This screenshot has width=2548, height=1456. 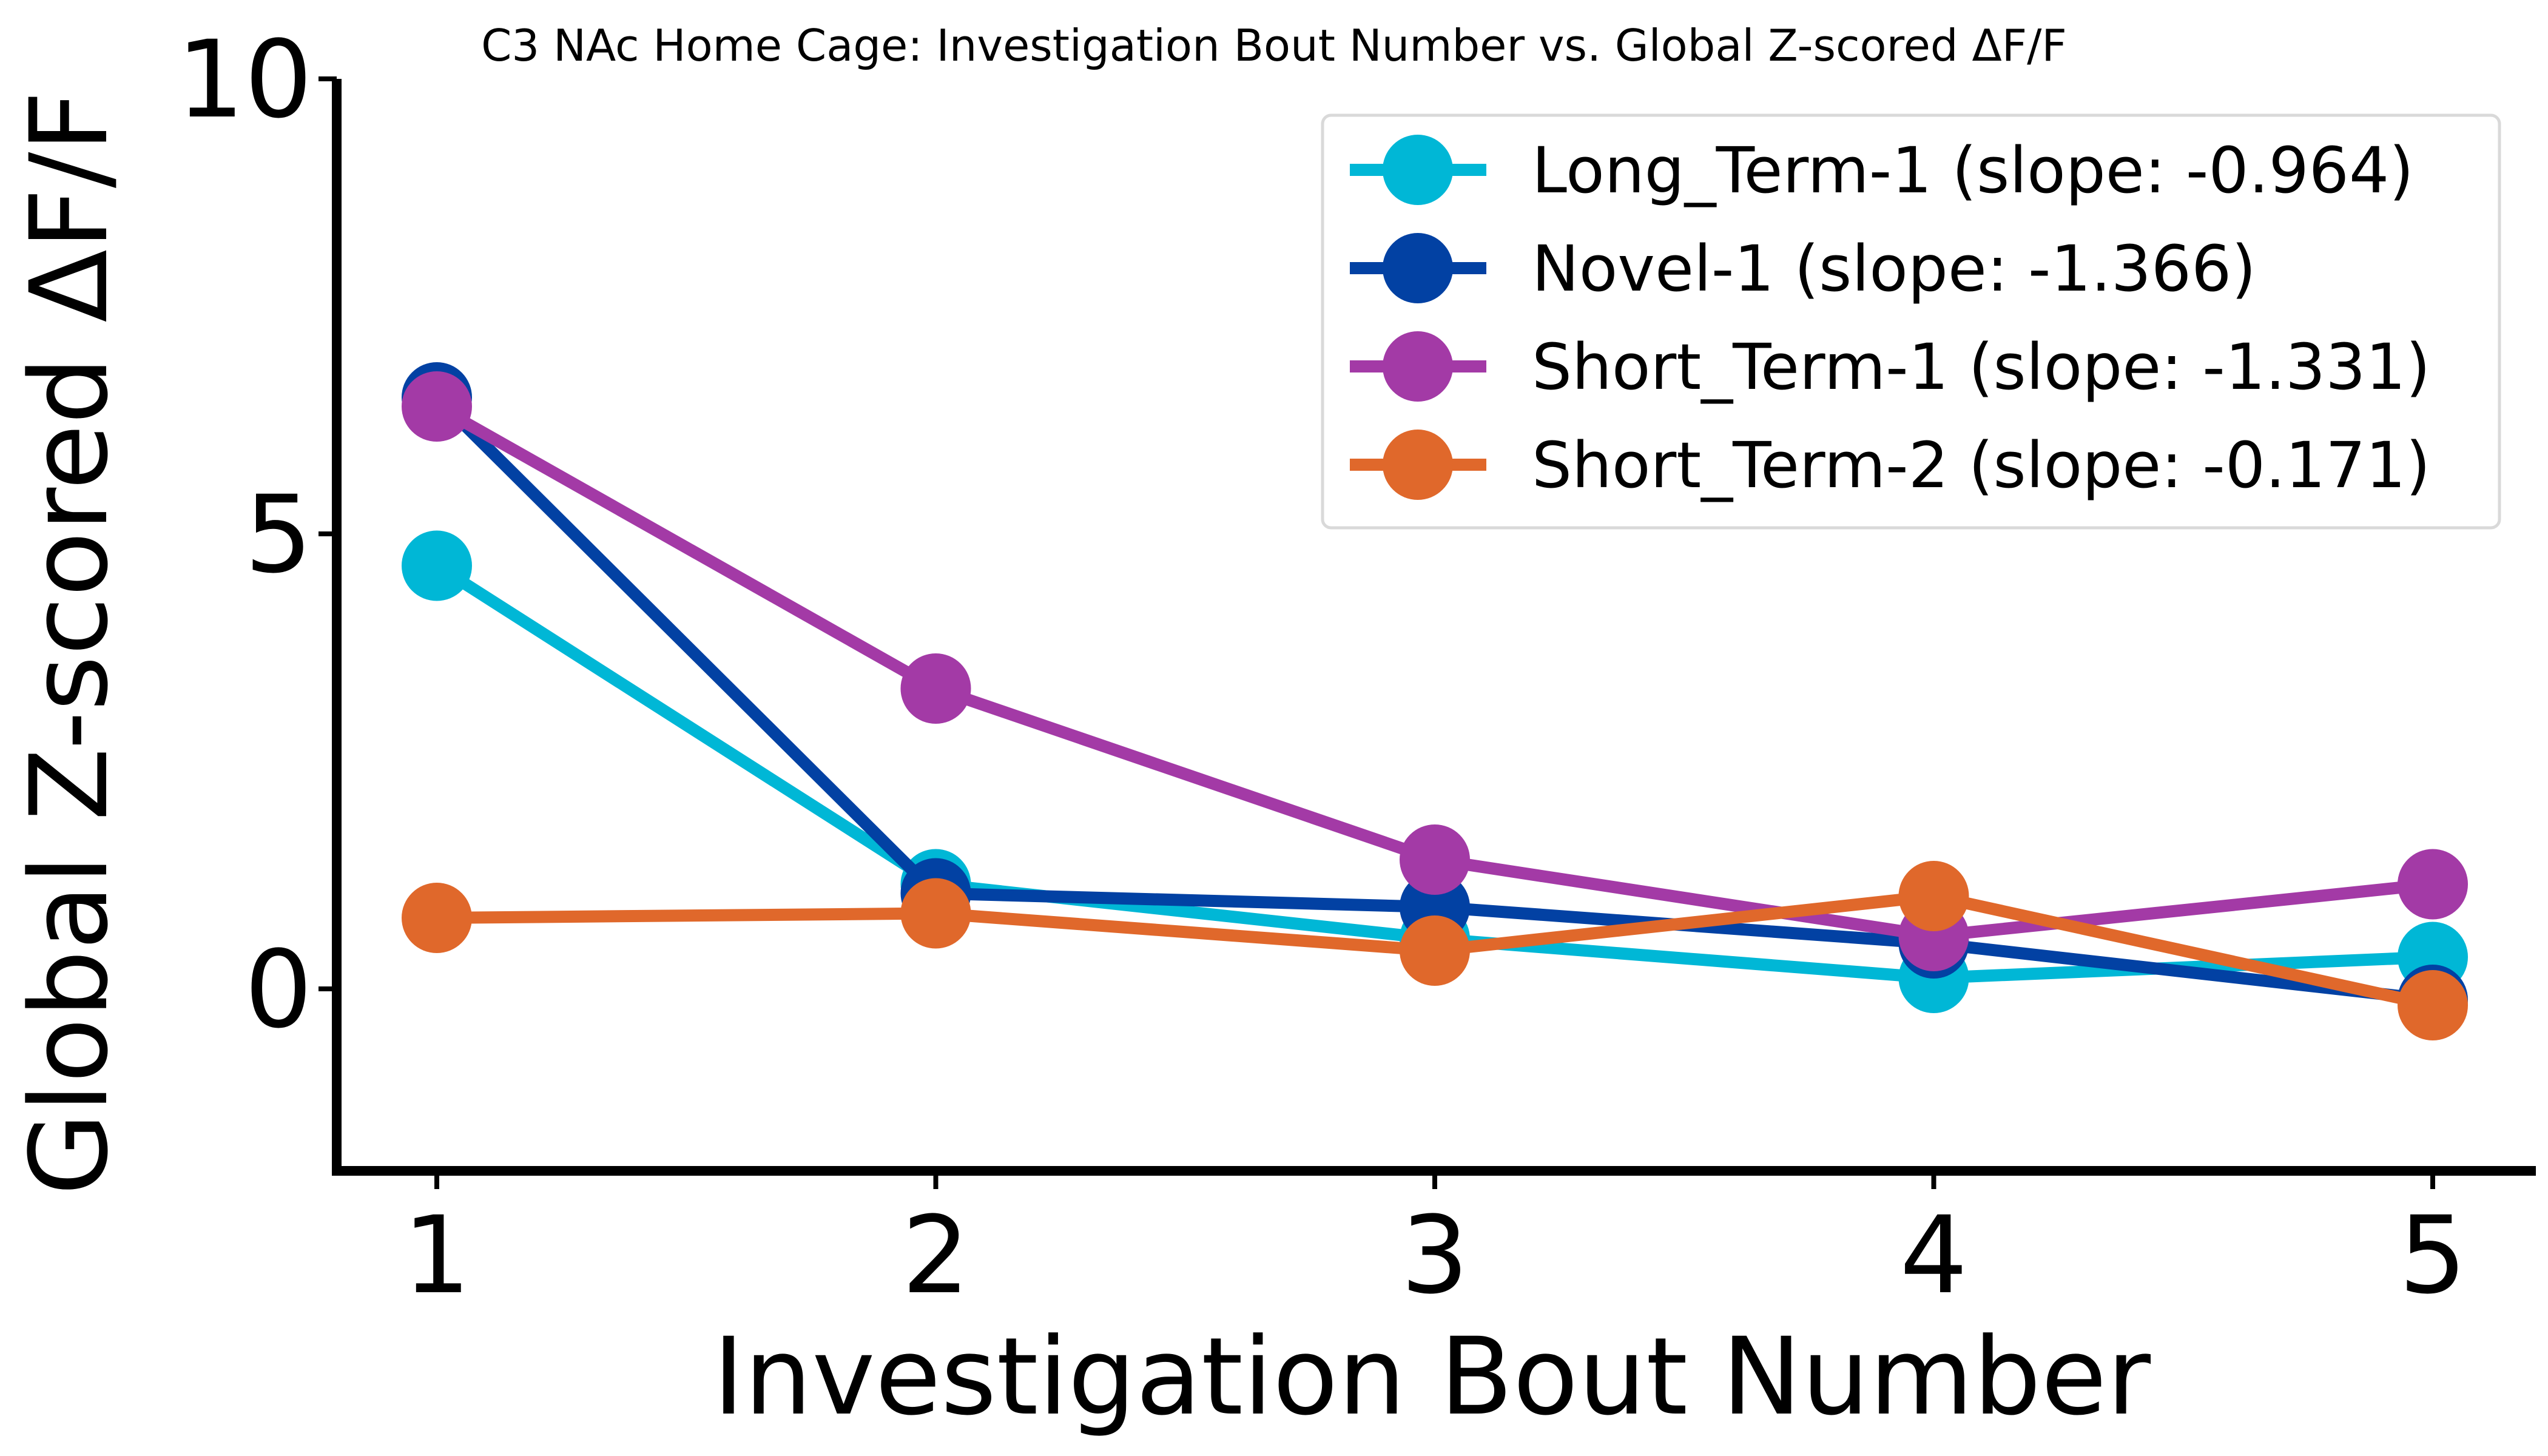 I want to click on y-tick-label: 5, so click(x=278, y=535).